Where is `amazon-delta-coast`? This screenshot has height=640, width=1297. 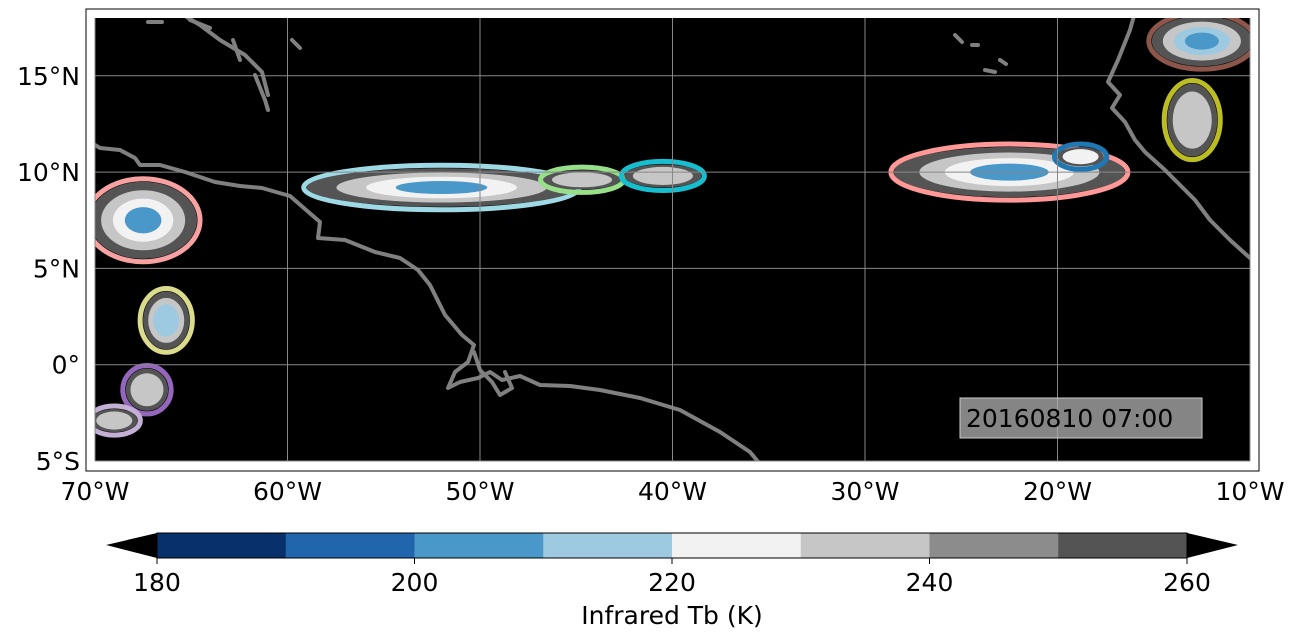
amazon-delta-coast is located at coordinates (493, 373).